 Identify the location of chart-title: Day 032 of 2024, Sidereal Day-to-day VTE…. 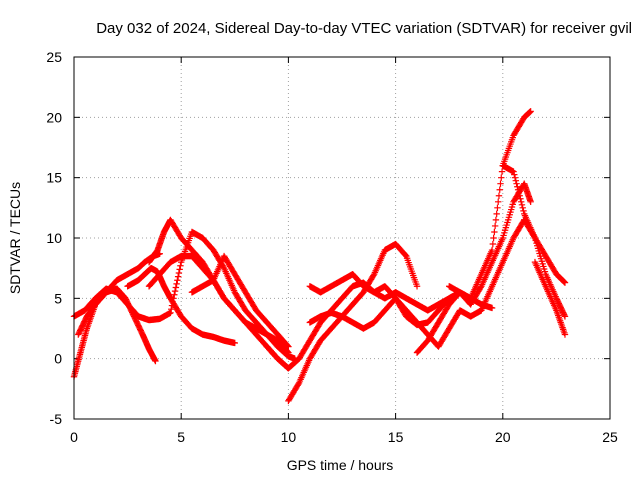
(364, 28).